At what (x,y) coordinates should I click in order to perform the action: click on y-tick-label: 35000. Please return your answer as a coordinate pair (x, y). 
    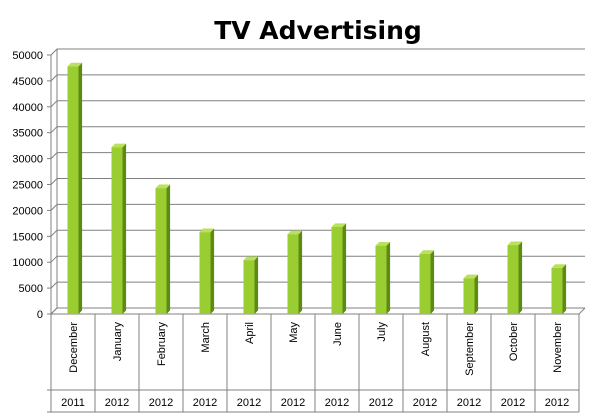
    Looking at the image, I should click on (27, 134).